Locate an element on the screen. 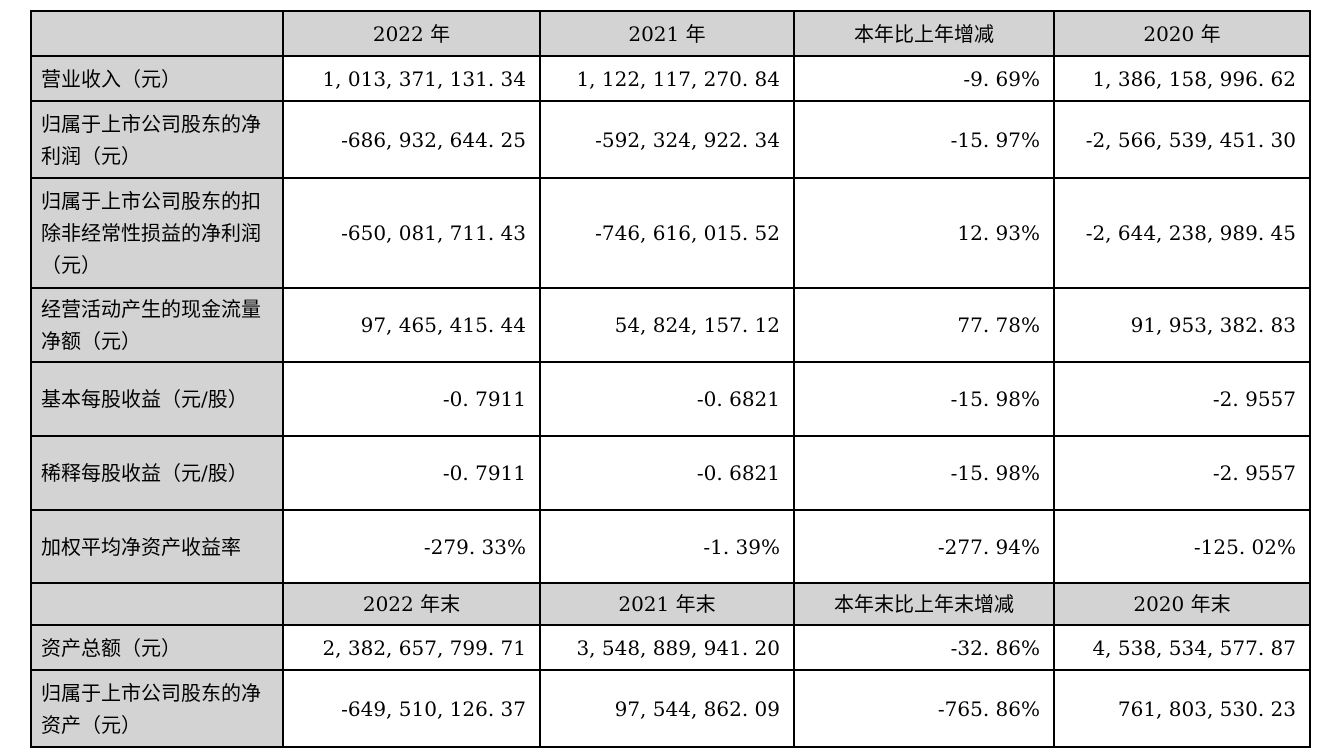 This screenshot has height=754, width=1330. value-cell: 1, 122, 117, 270. 84 is located at coordinates (667, 78).